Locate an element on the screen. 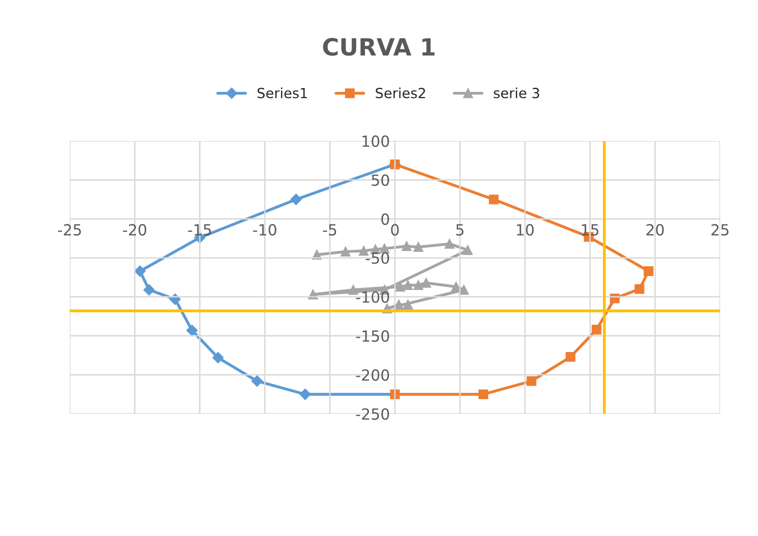  x-tick-label: 0 is located at coordinates (395, 230).